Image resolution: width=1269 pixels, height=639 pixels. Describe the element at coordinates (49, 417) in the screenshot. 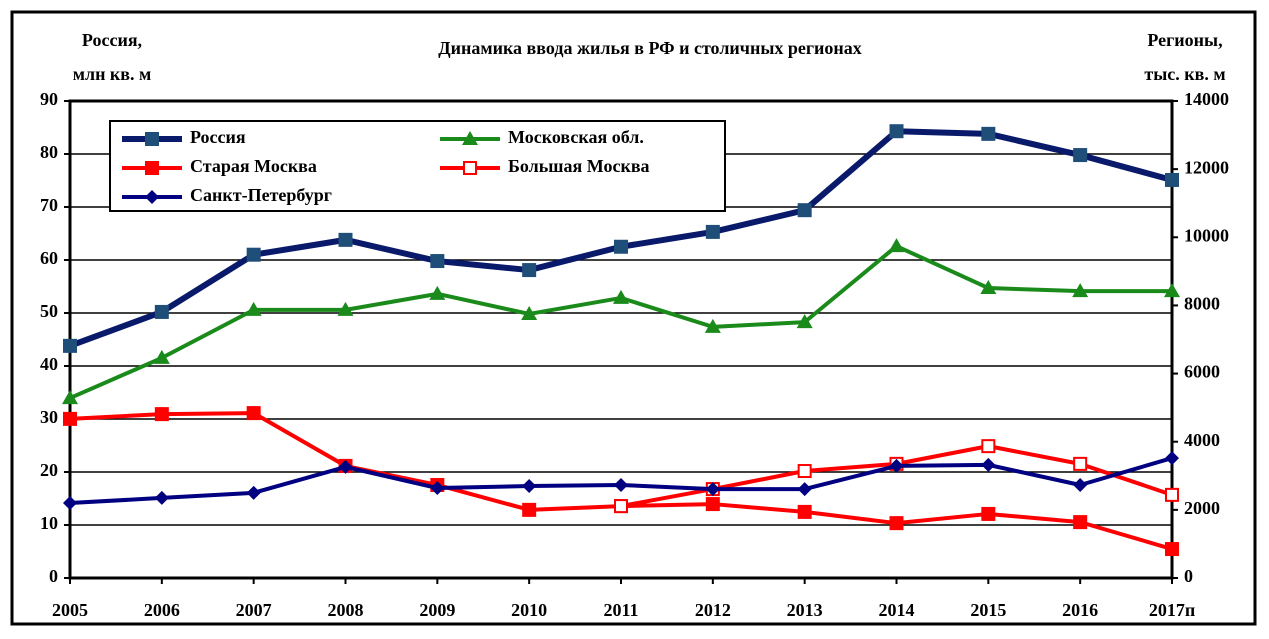

I see `y-tick-label: 30` at that location.